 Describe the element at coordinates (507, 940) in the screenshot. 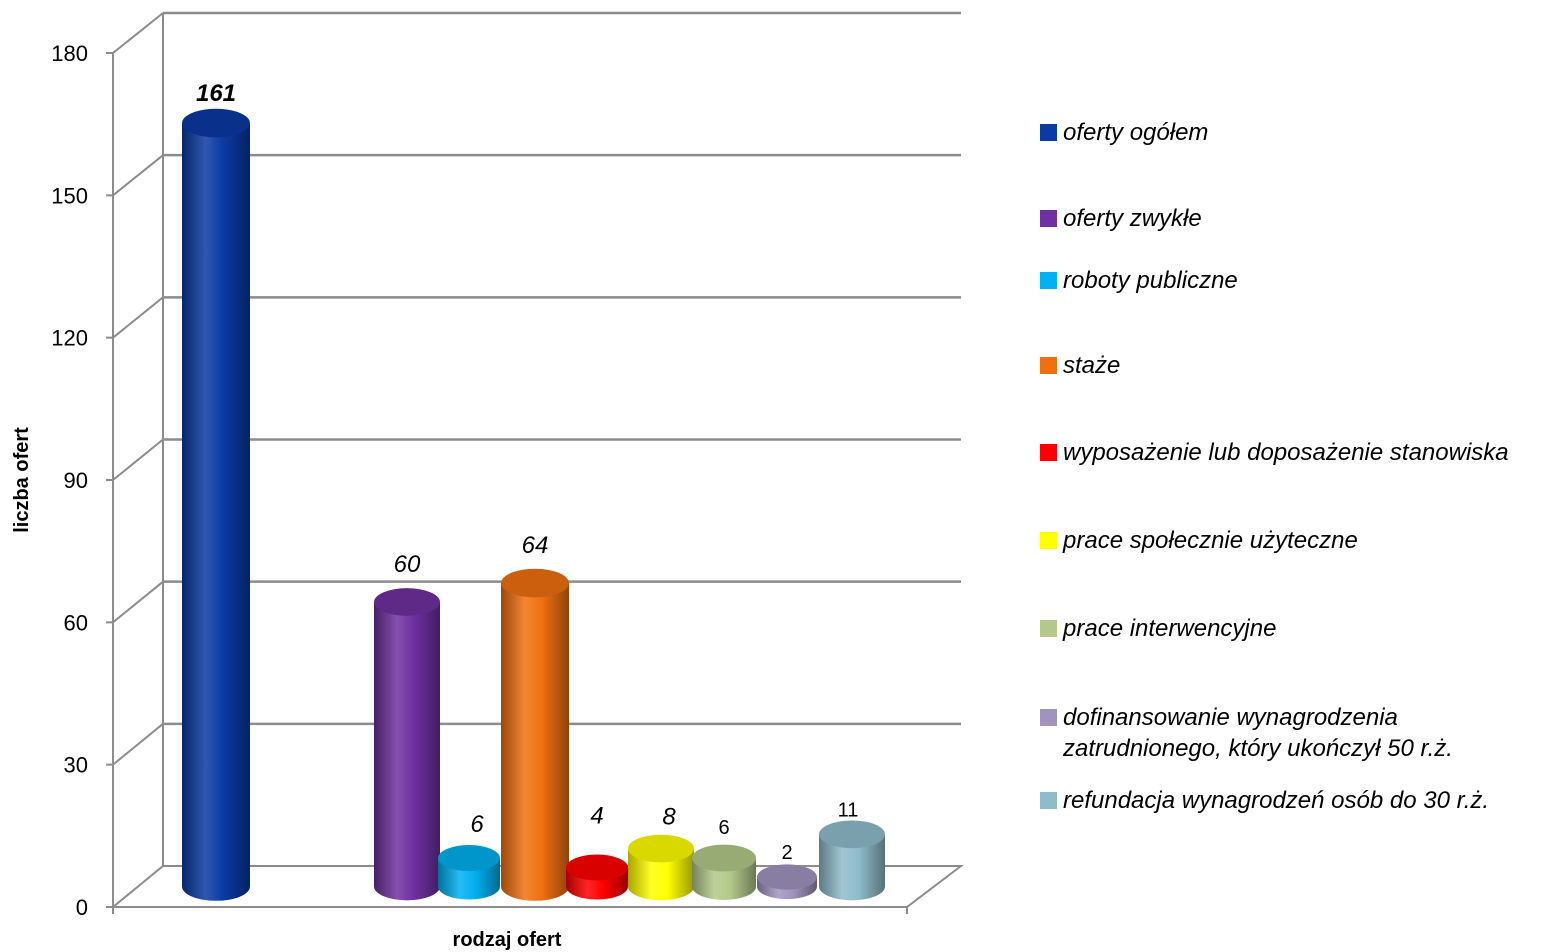

I see `x-axis-title: rodzaj ofert` at that location.